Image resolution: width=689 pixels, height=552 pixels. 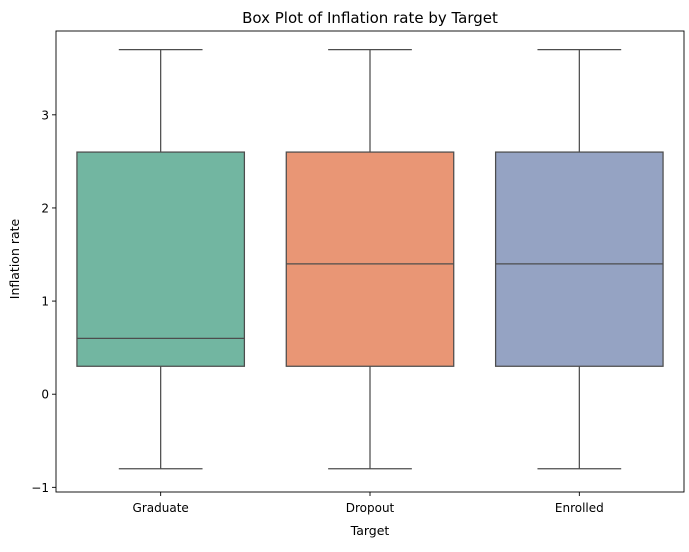 What do you see at coordinates (370, 18) in the screenshot?
I see `chart-title: Box Plot of Inflation rate by Target` at bounding box center [370, 18].